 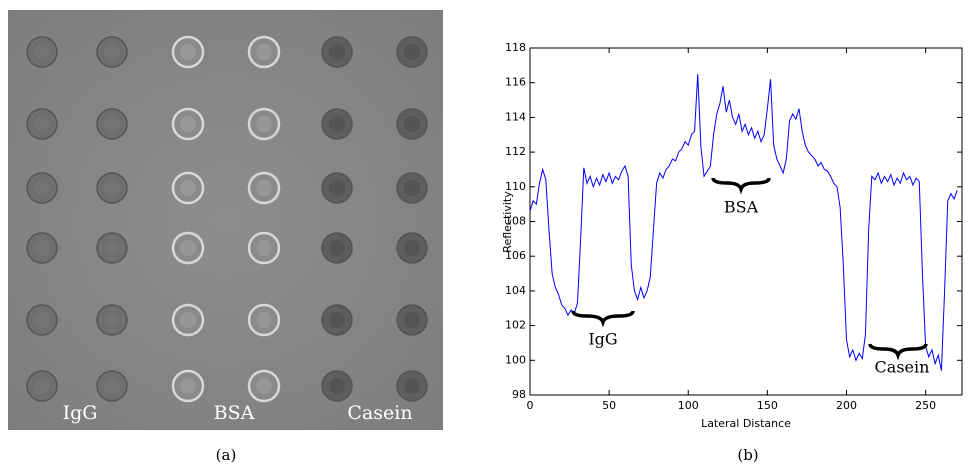 I want to click on y-tick-label: 114, so click(x=515, y=116).